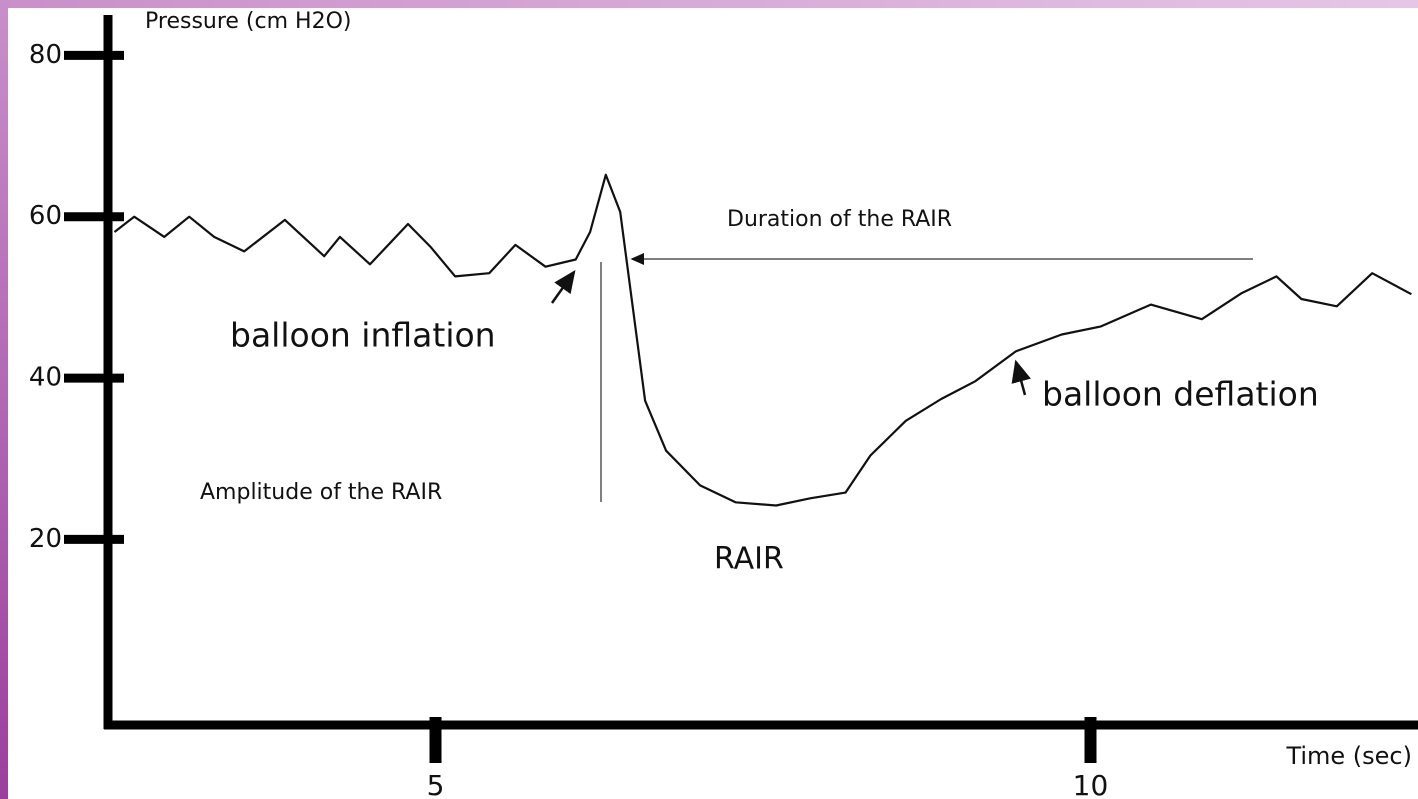  I want to click on annotation: Amplitude of the RAIR, so click(321, 492).